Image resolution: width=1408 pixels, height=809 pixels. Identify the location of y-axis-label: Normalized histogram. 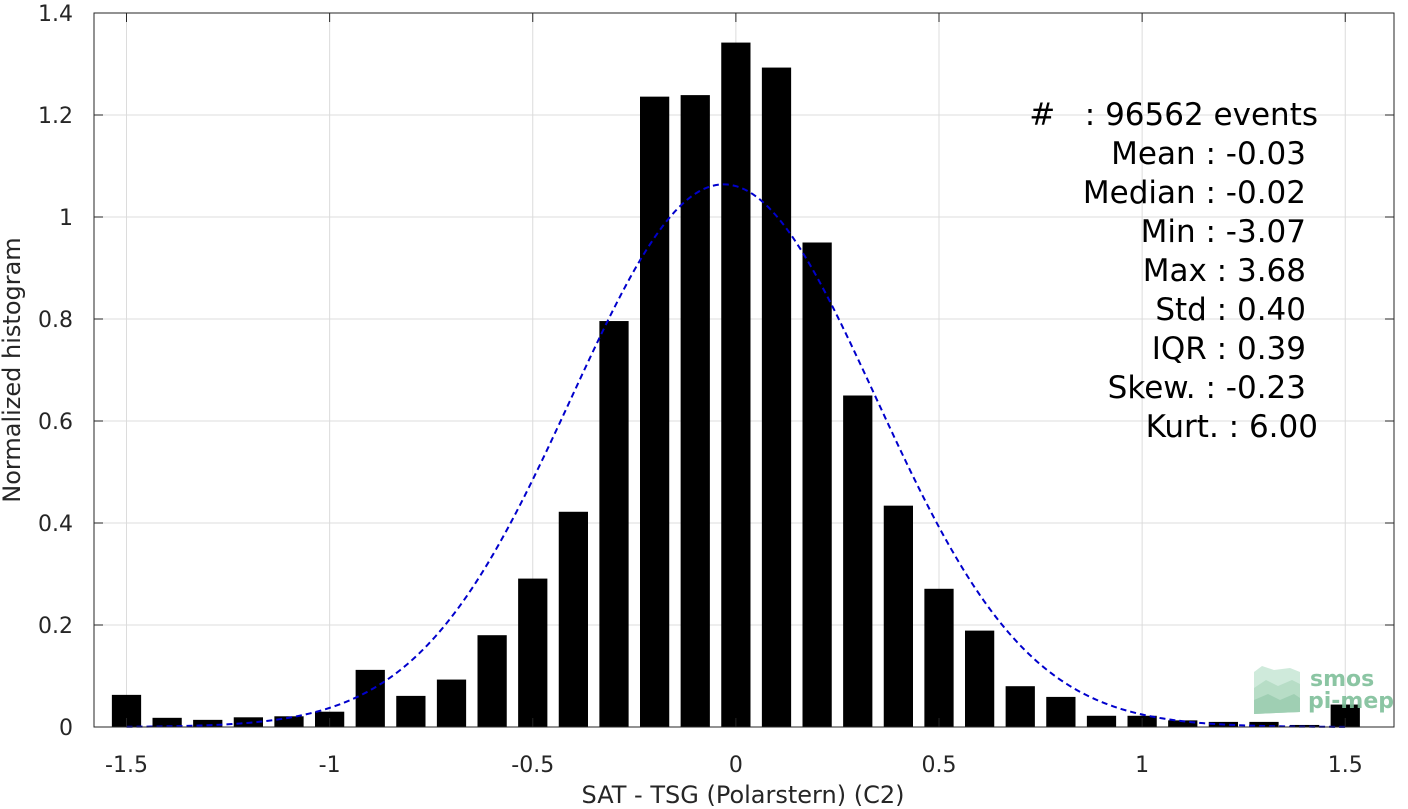
(13, 369).